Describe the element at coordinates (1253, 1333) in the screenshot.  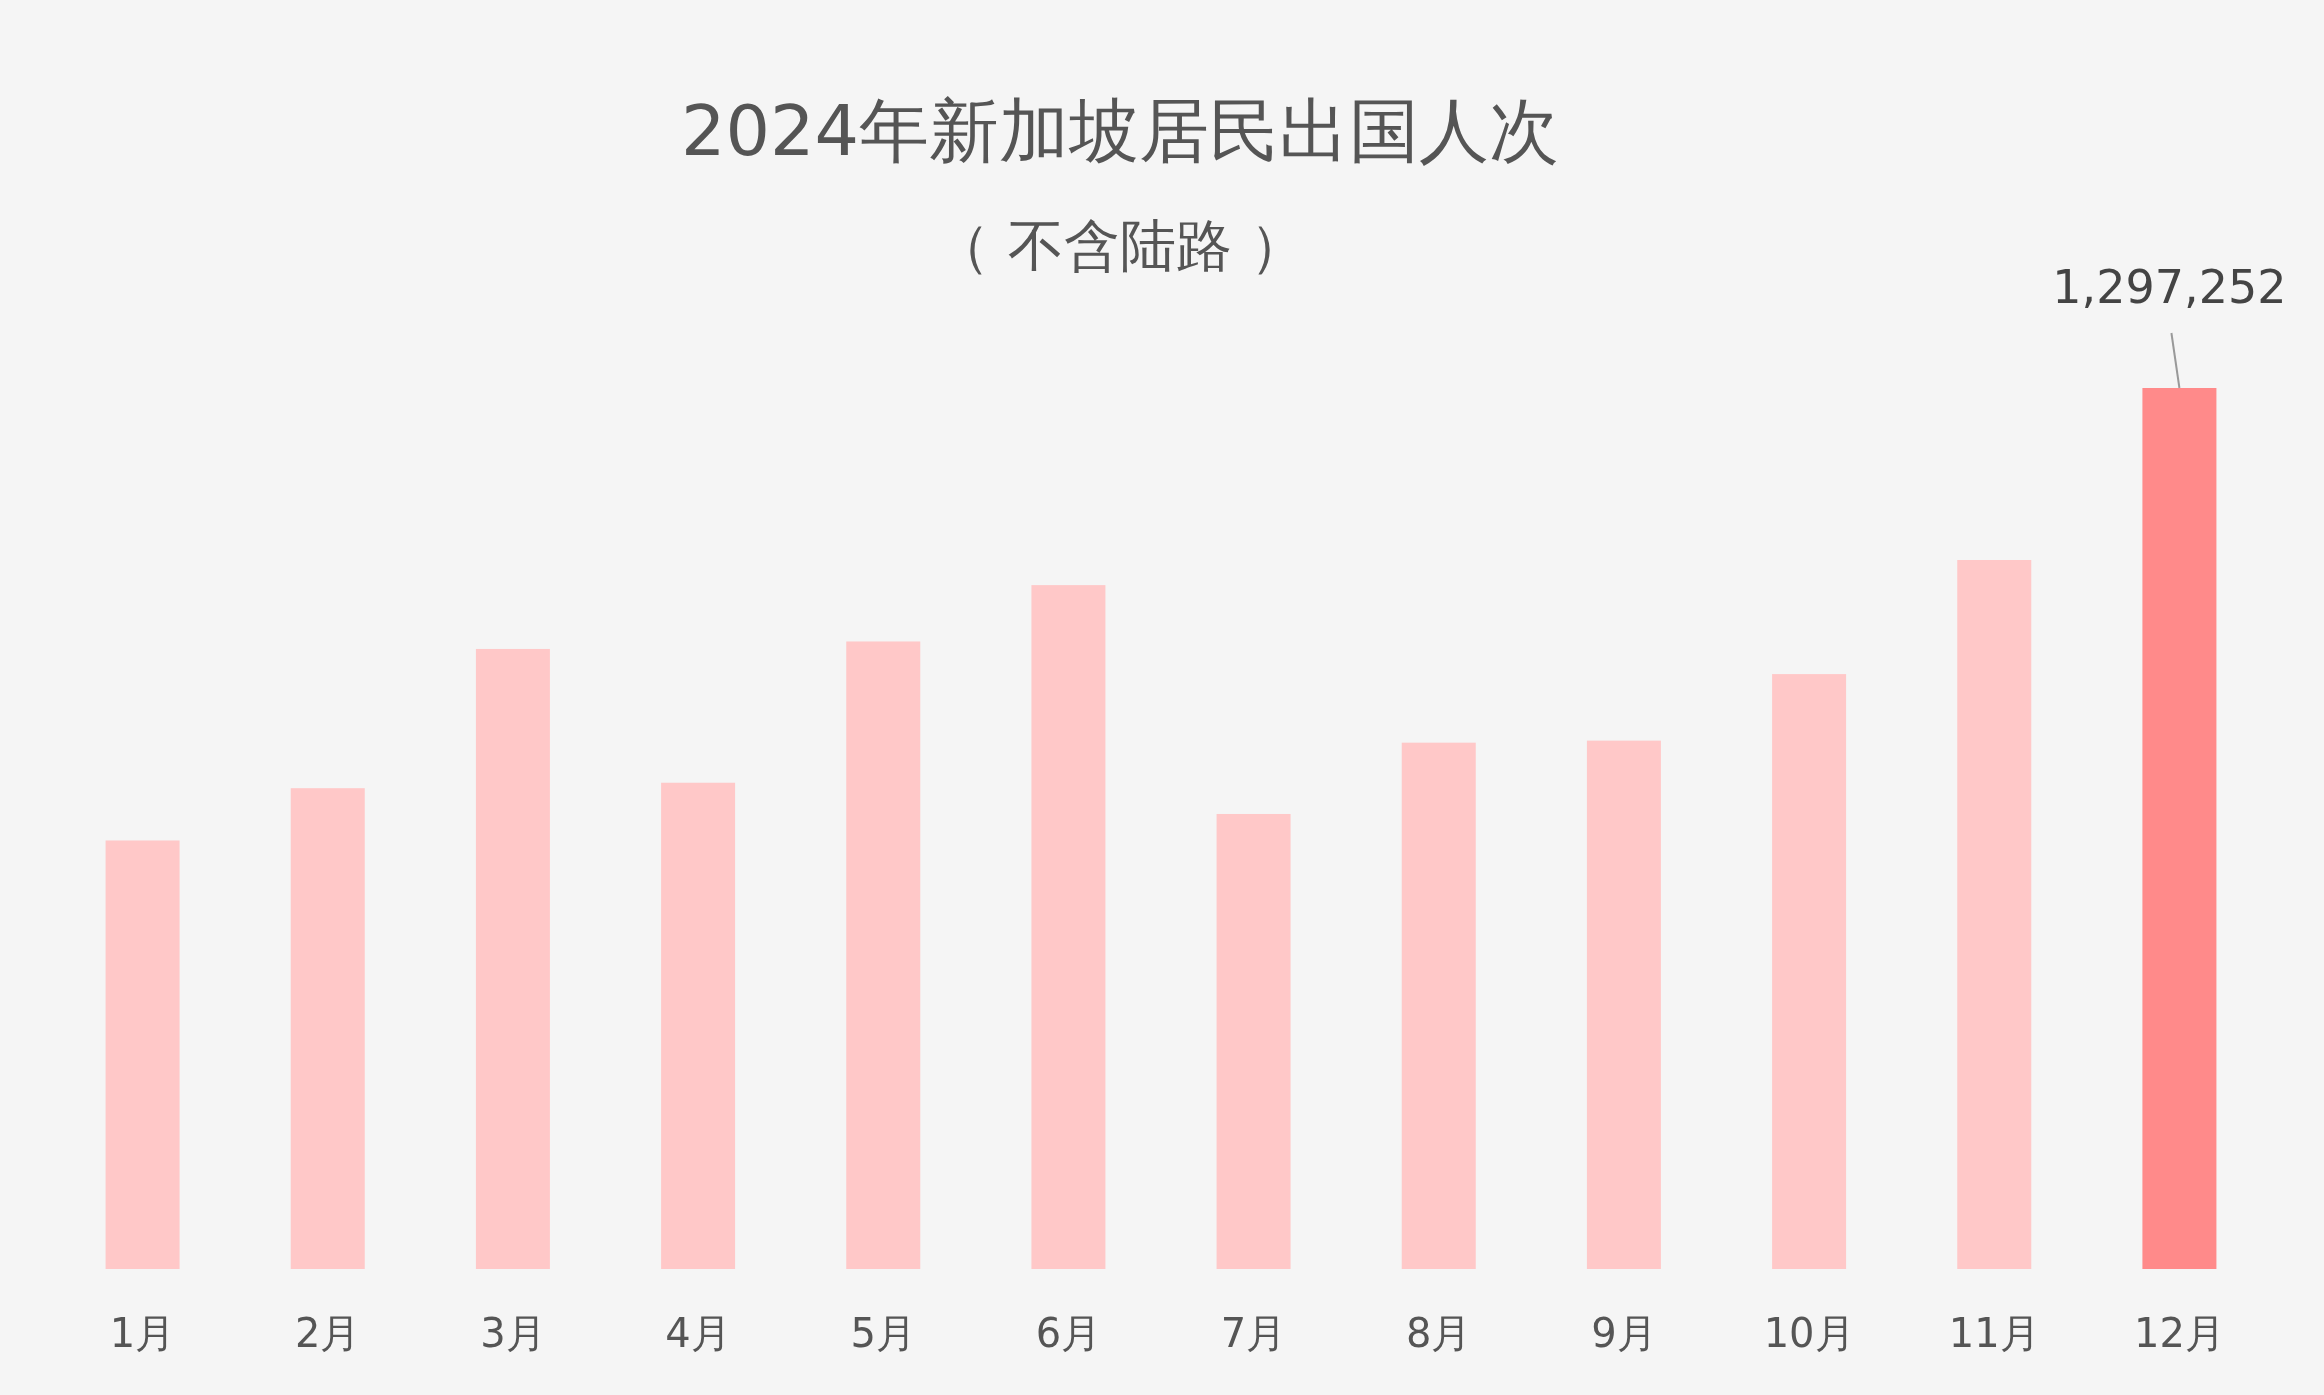
I see `x-tick-label: 7月` at that location.